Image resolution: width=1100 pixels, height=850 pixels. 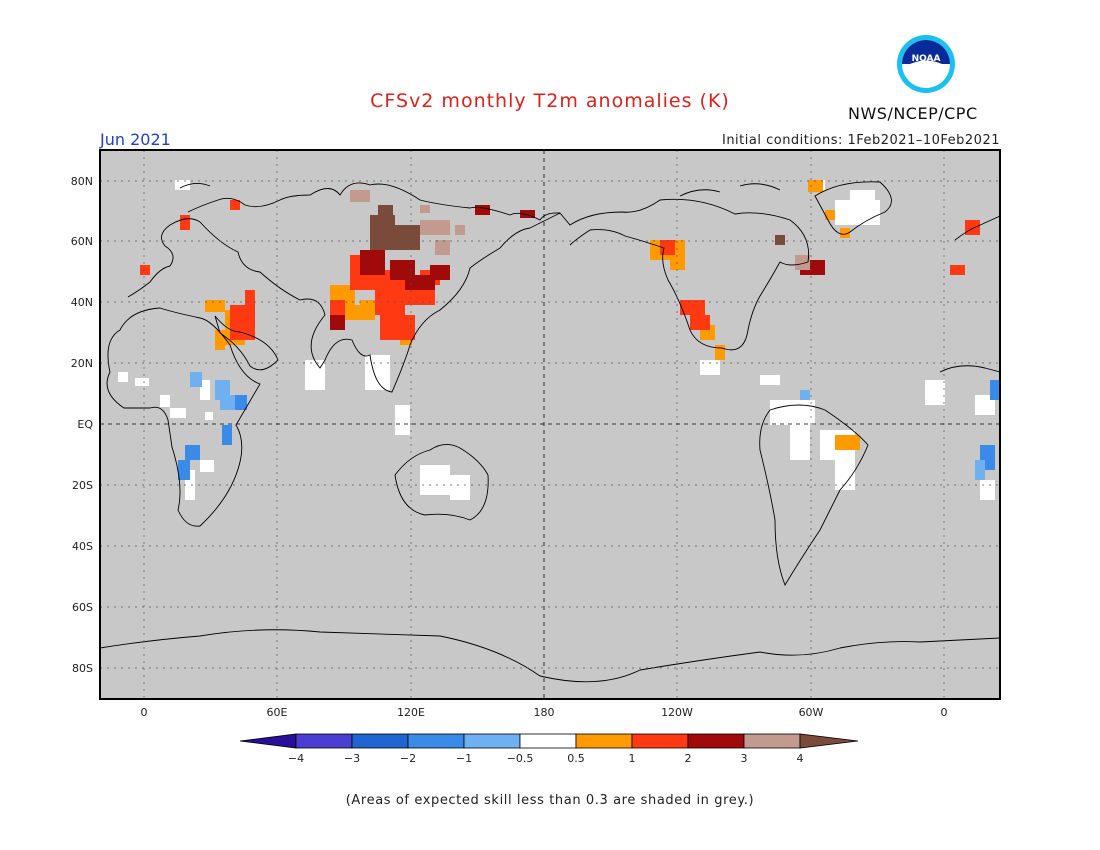 What do you see at coordinates (811, 712) in the screenshot?
I see `lon-label: 60W` at bounding box center [811, 712].